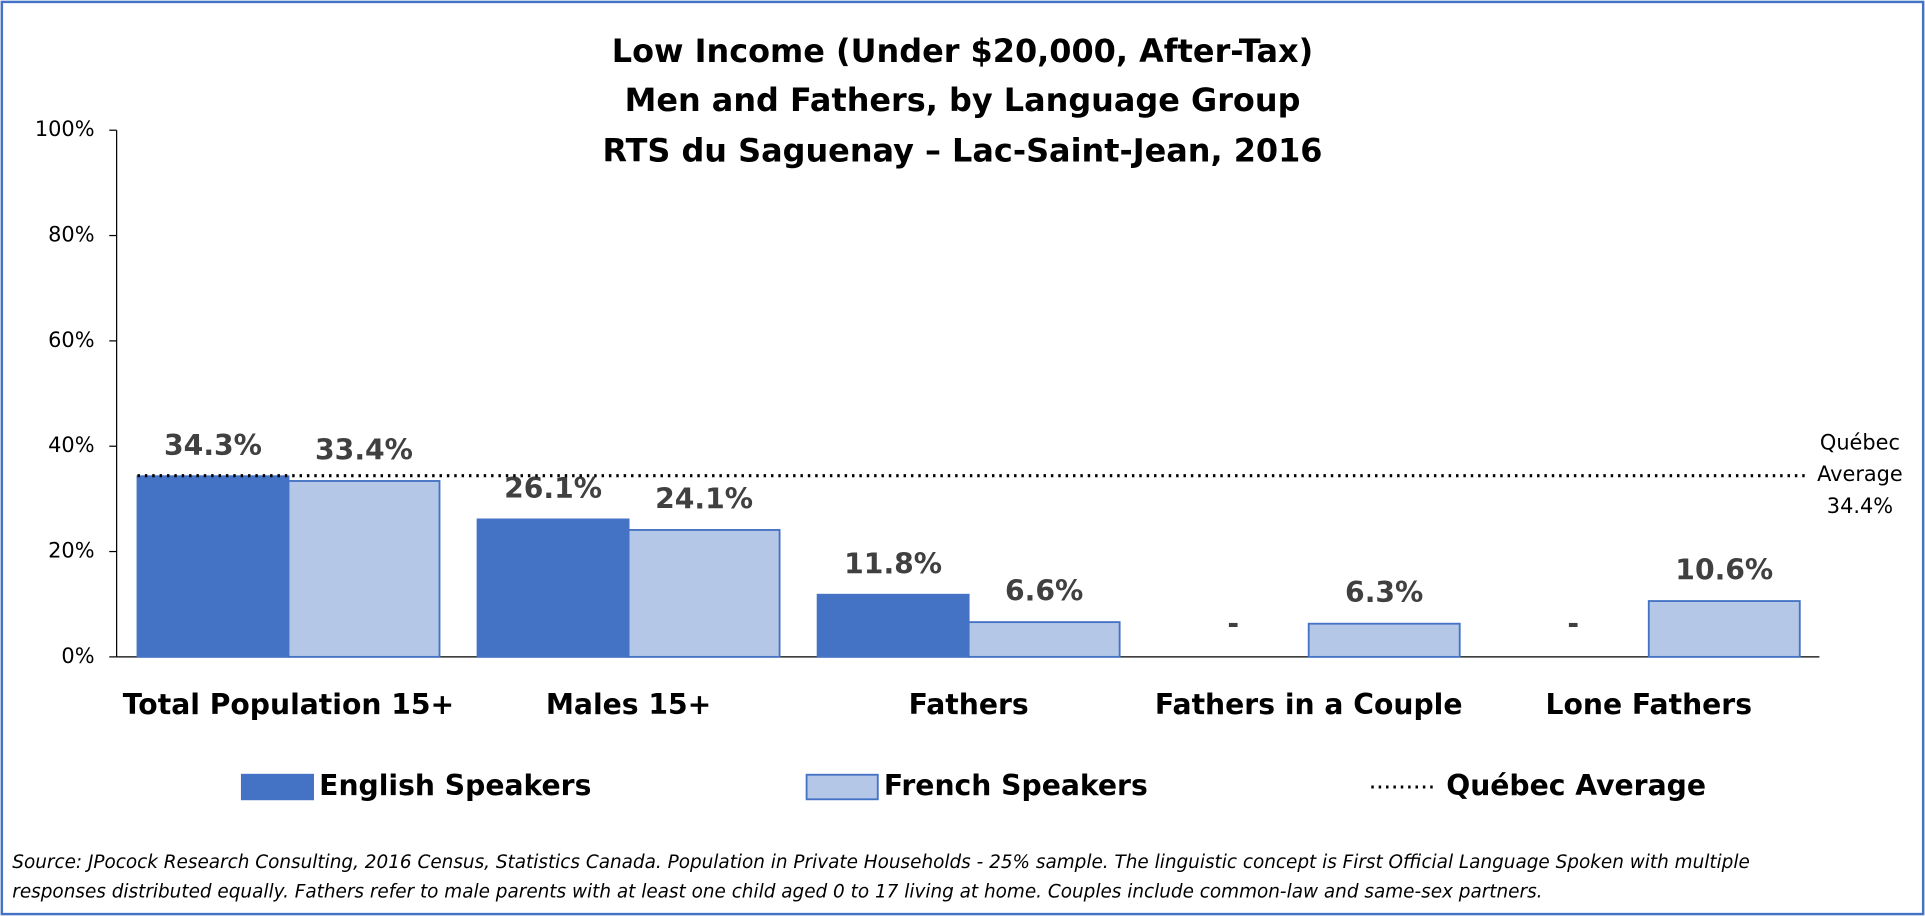 This screenshot has height=916, width=1925. I want to click on x-tick-label: Fathers in a Couple, so click(1309, 704).